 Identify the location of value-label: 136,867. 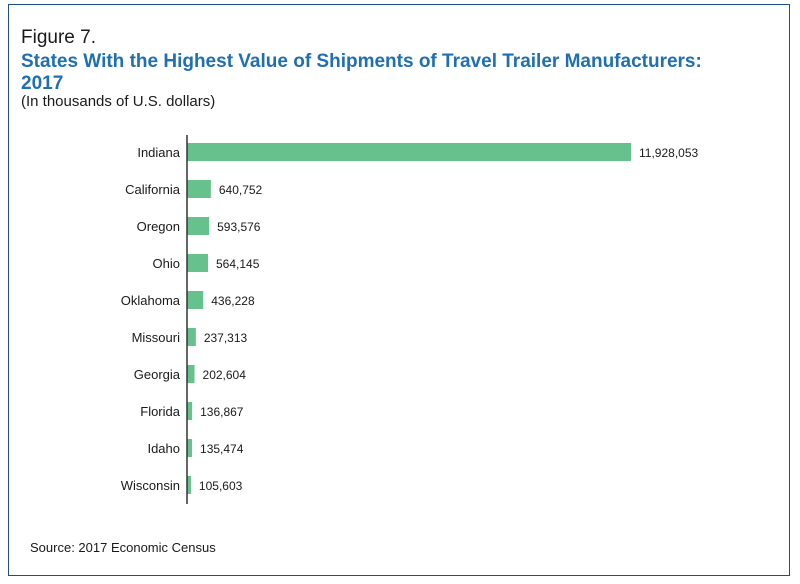
(222, 412).